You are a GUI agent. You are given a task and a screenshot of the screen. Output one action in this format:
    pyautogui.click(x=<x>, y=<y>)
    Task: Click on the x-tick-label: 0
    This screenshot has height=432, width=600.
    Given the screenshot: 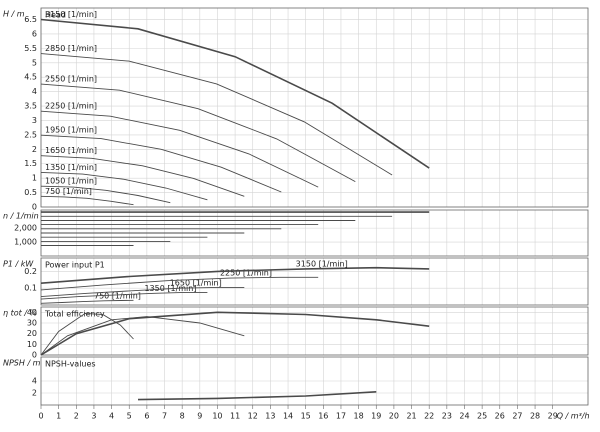 What is the action you would take?
    pyautogui.click(x=40, y=416)
    